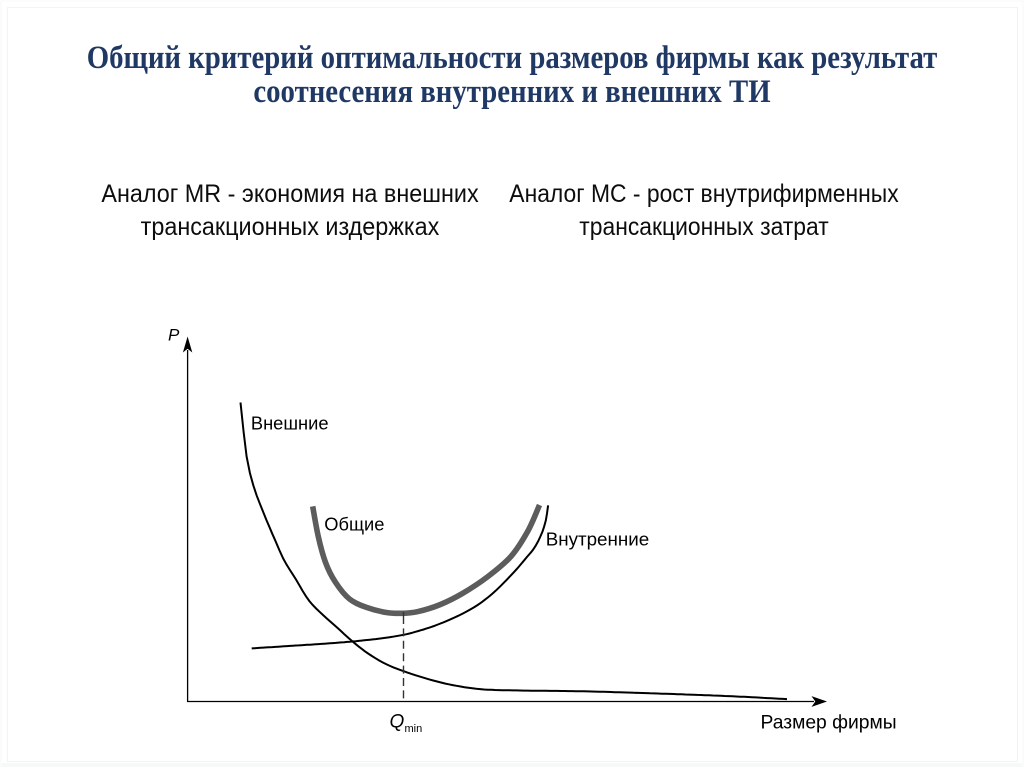  I want to click on svg-text: P, so click(174, 335).